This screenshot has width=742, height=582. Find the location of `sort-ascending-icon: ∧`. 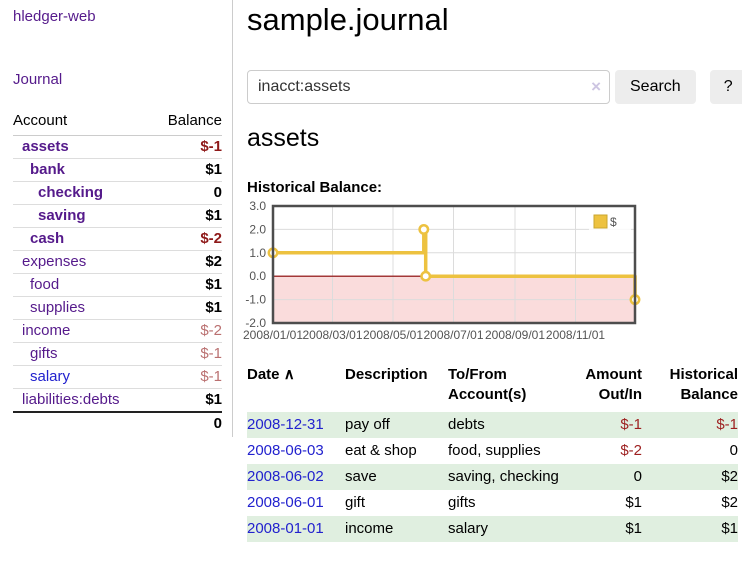

sort-ascending-icon: ∧ is located at coordinates (289, 374).